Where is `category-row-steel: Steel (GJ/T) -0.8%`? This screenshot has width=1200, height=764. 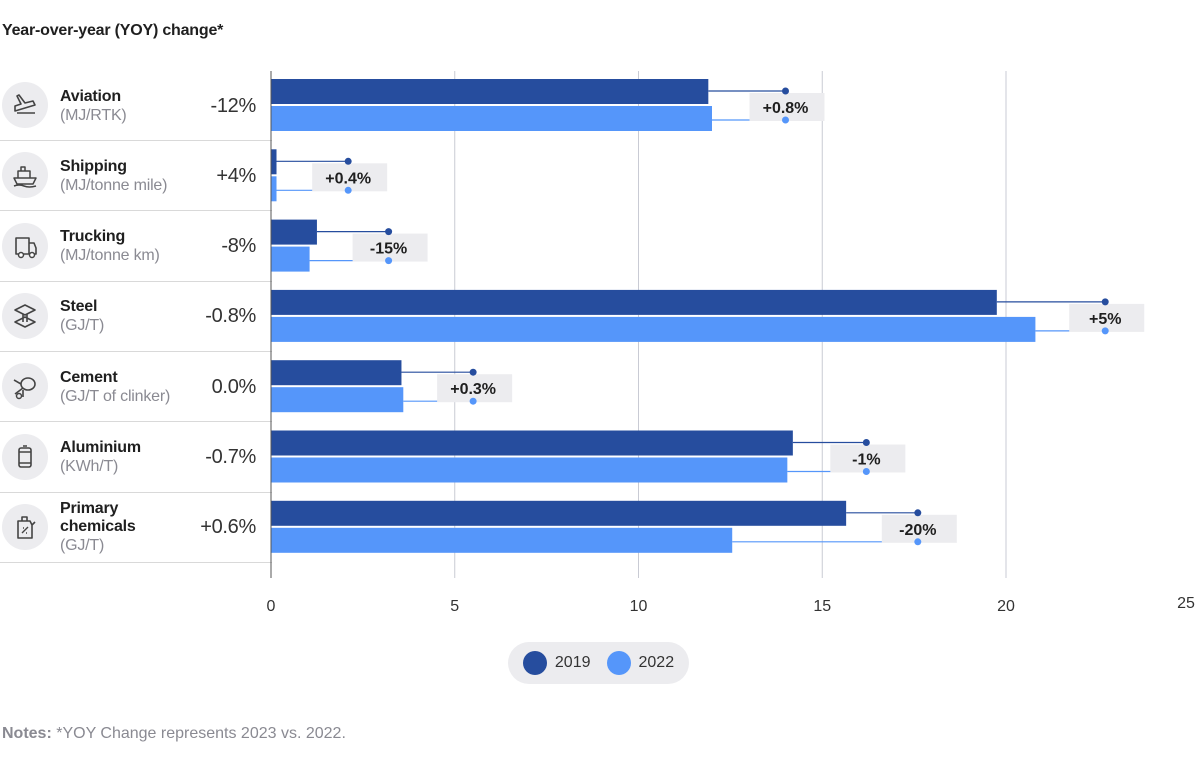 category-row-steel: Steel (GJ/T) -0.8% is located at coordinates (136, 317).